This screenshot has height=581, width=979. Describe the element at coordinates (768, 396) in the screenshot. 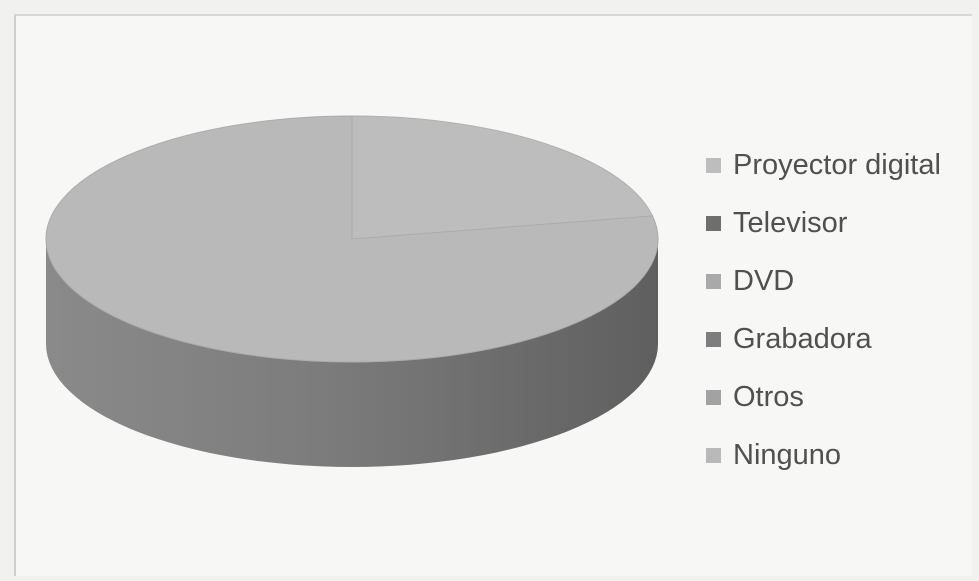

I see `legend-label: Otros` at that location.